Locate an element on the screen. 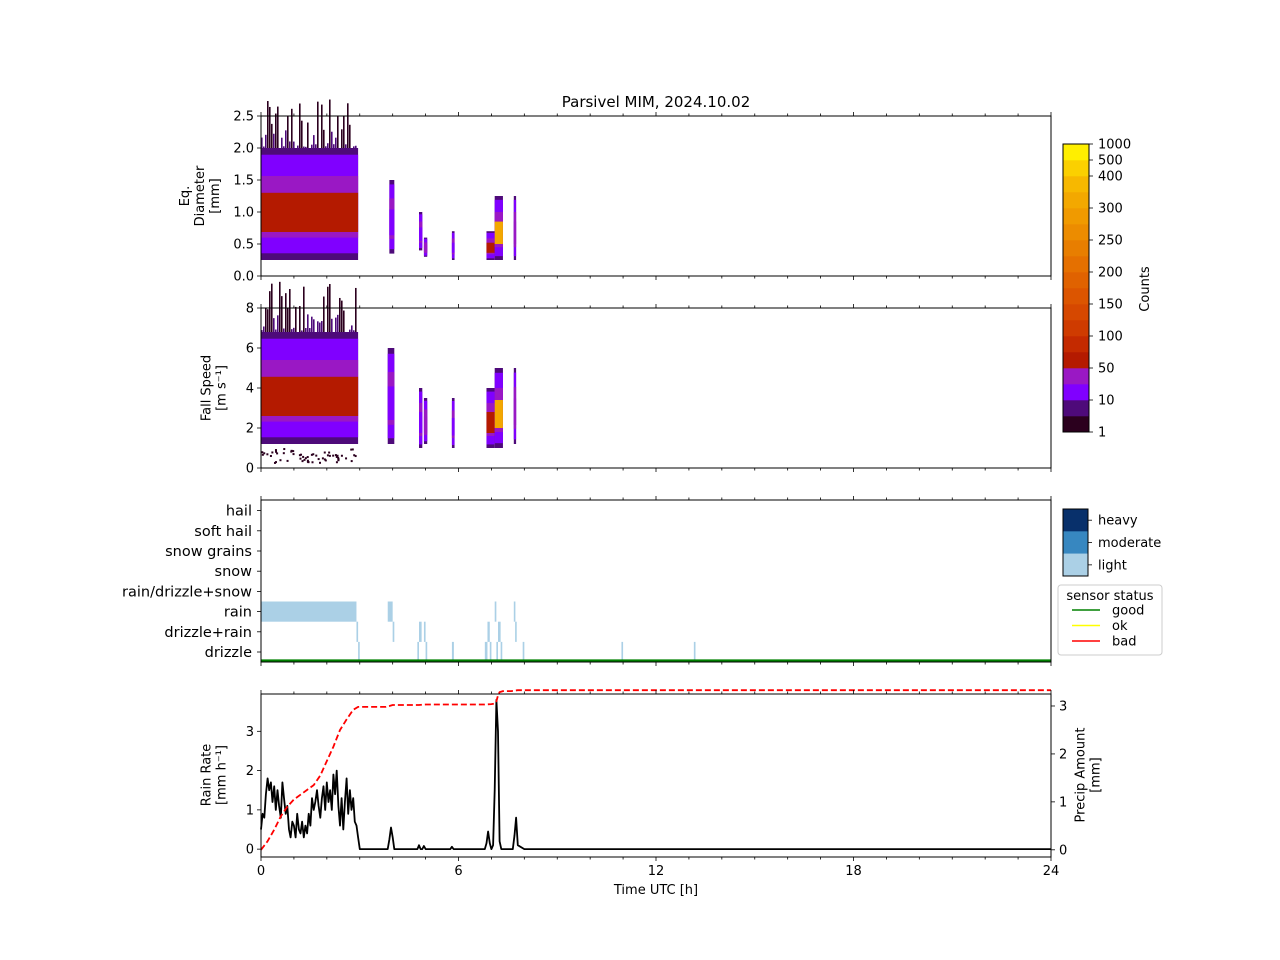 Image resolution: width=1280 pixels, height=960 pixels. figure-title: Parsivel MIM, 2024.10.02 is located at coordinates (656, 102).